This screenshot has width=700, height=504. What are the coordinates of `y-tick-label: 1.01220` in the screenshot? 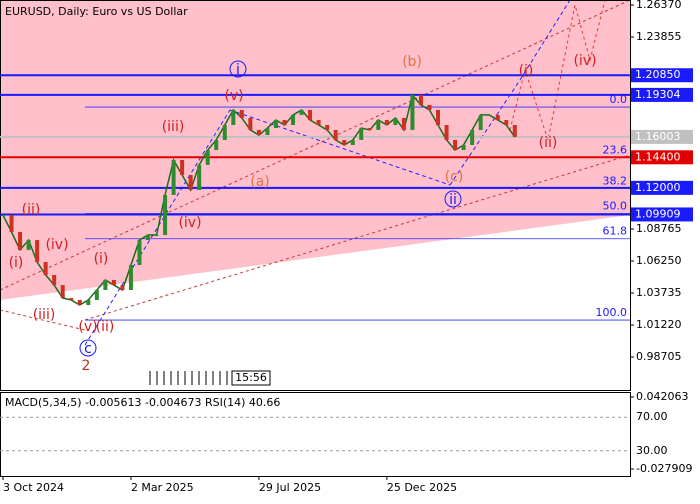 It's located at (659, 324).